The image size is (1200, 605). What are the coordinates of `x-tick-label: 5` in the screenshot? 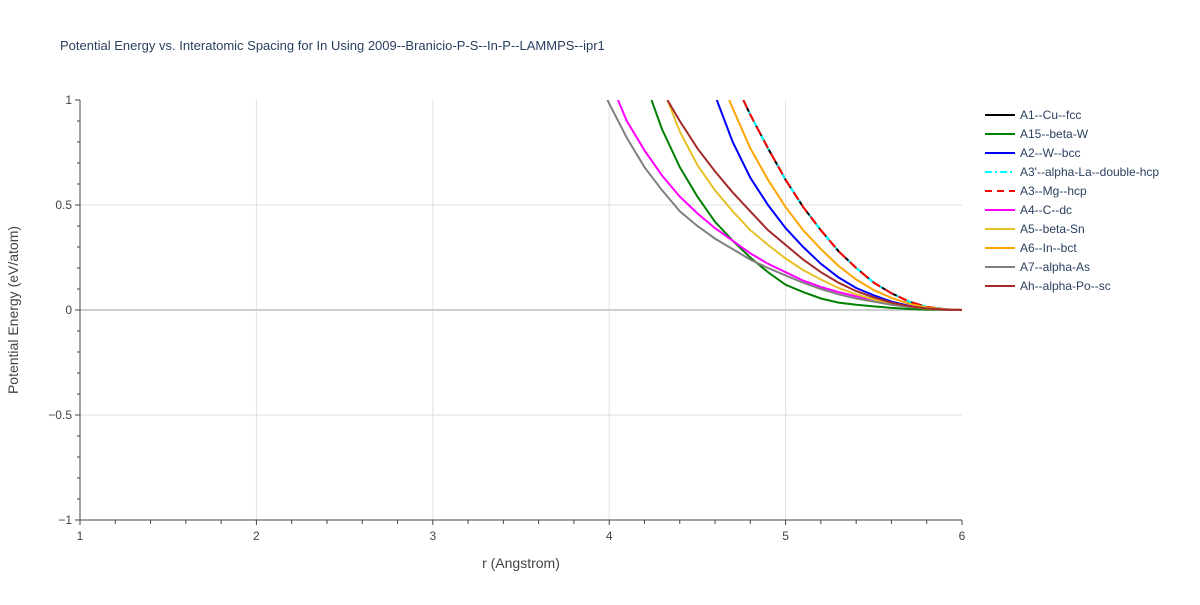 It's located at (785, 536).